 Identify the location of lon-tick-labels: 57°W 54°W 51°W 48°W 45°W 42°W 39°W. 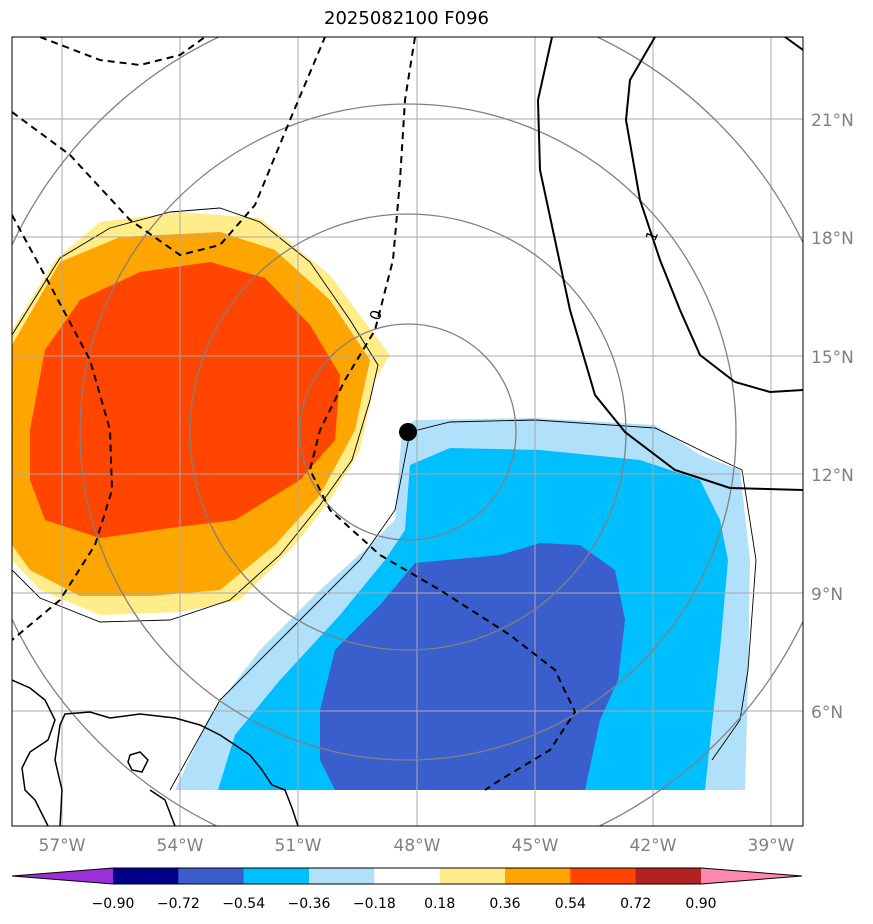
(417, 846).